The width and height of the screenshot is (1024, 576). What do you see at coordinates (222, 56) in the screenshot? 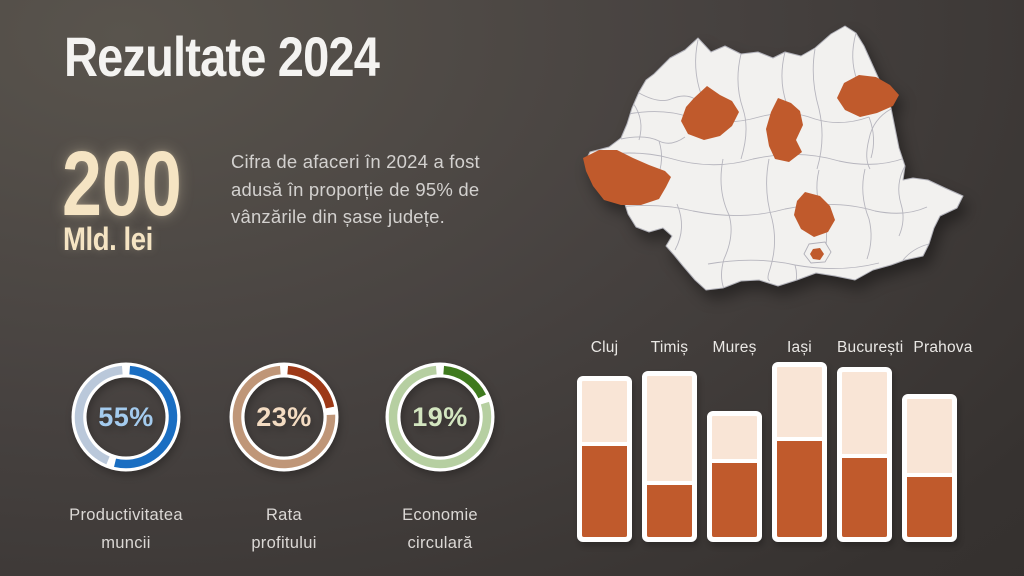
I see `page-title: Rezultate 2024` at bounding box center [222, 56].